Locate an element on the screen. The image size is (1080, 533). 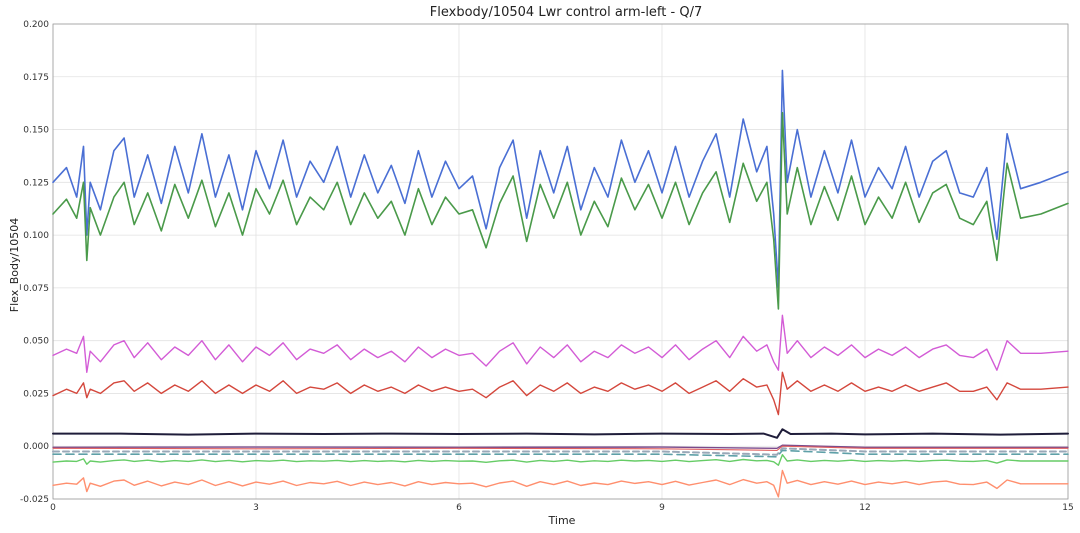
x-tick-label: 6 is located at coordinates (459, 508).